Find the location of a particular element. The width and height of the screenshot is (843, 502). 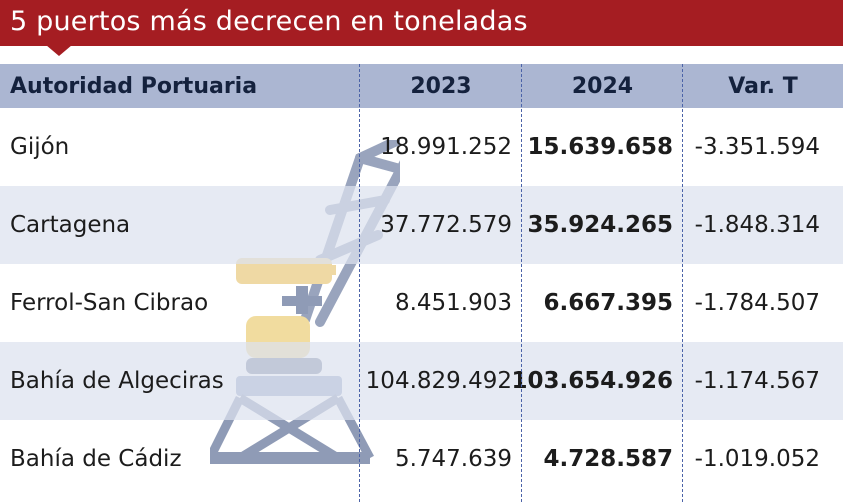

value-2023: 18.991.252 is located at coordinates (446, 147).